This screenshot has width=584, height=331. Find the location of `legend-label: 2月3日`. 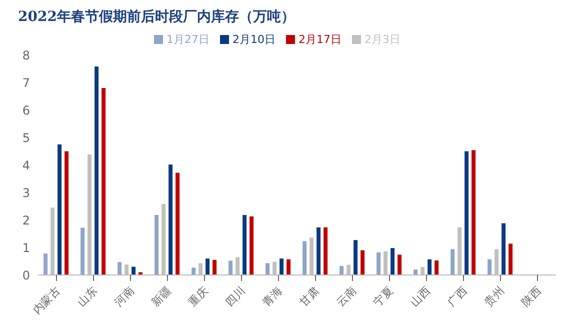

legend-label: 2月3日 is located at coordinates (382, 39).